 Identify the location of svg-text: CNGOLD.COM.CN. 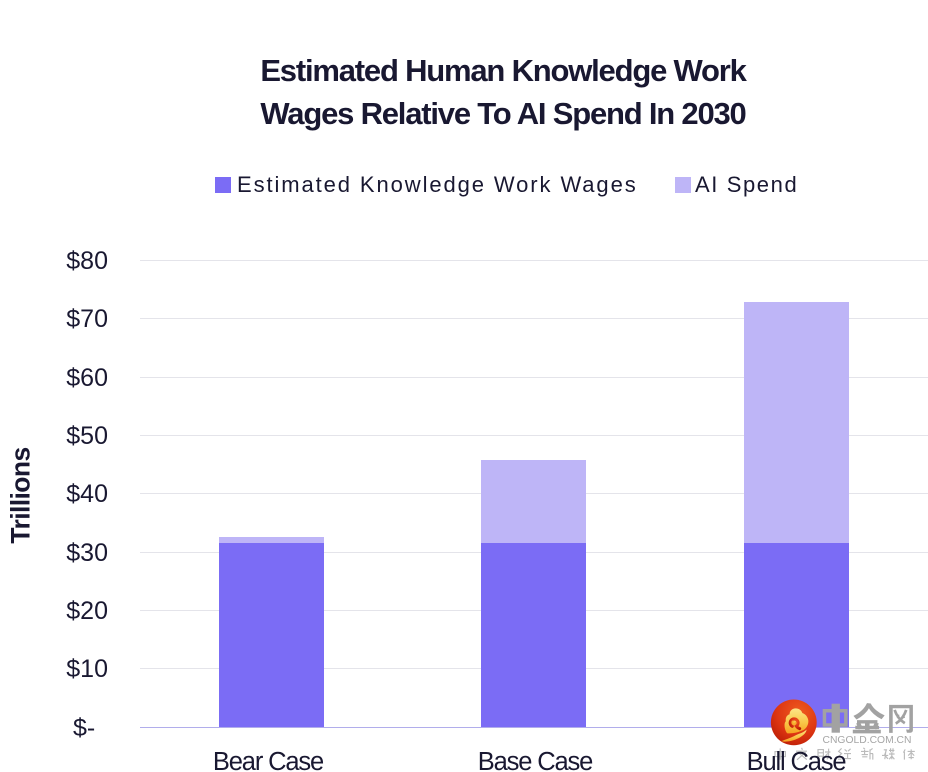
(867, 740).